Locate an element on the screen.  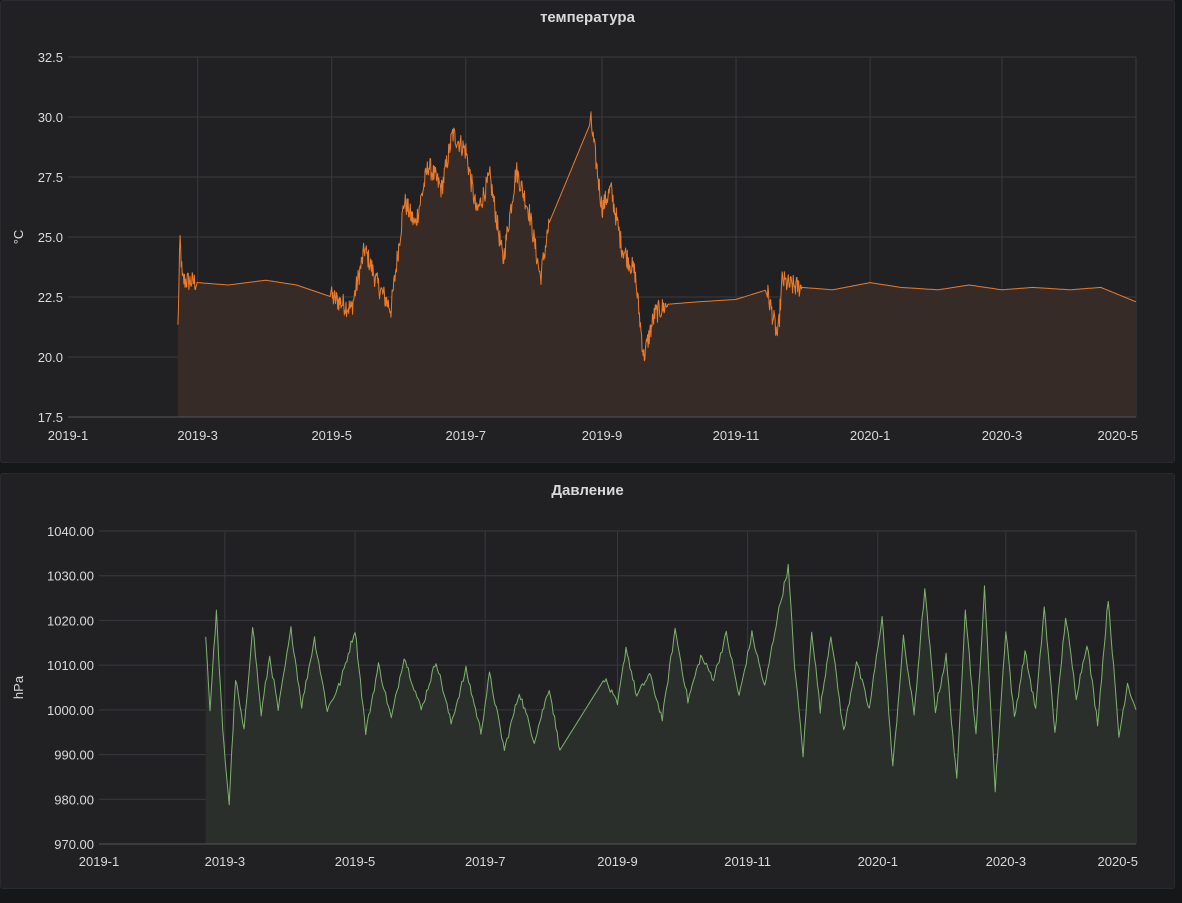
y-tick-label: 1000.00 is located at coordinates (70, 710).